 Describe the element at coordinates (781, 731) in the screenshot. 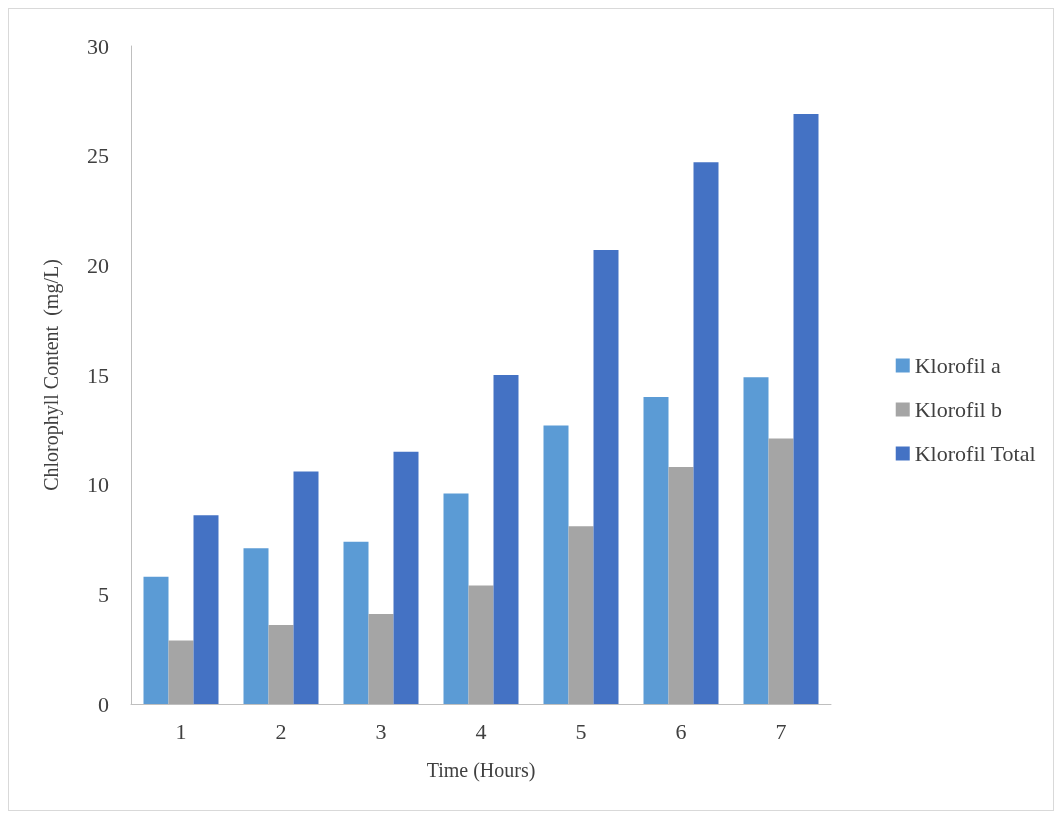

I see `x-tick-label: 7` at that location.